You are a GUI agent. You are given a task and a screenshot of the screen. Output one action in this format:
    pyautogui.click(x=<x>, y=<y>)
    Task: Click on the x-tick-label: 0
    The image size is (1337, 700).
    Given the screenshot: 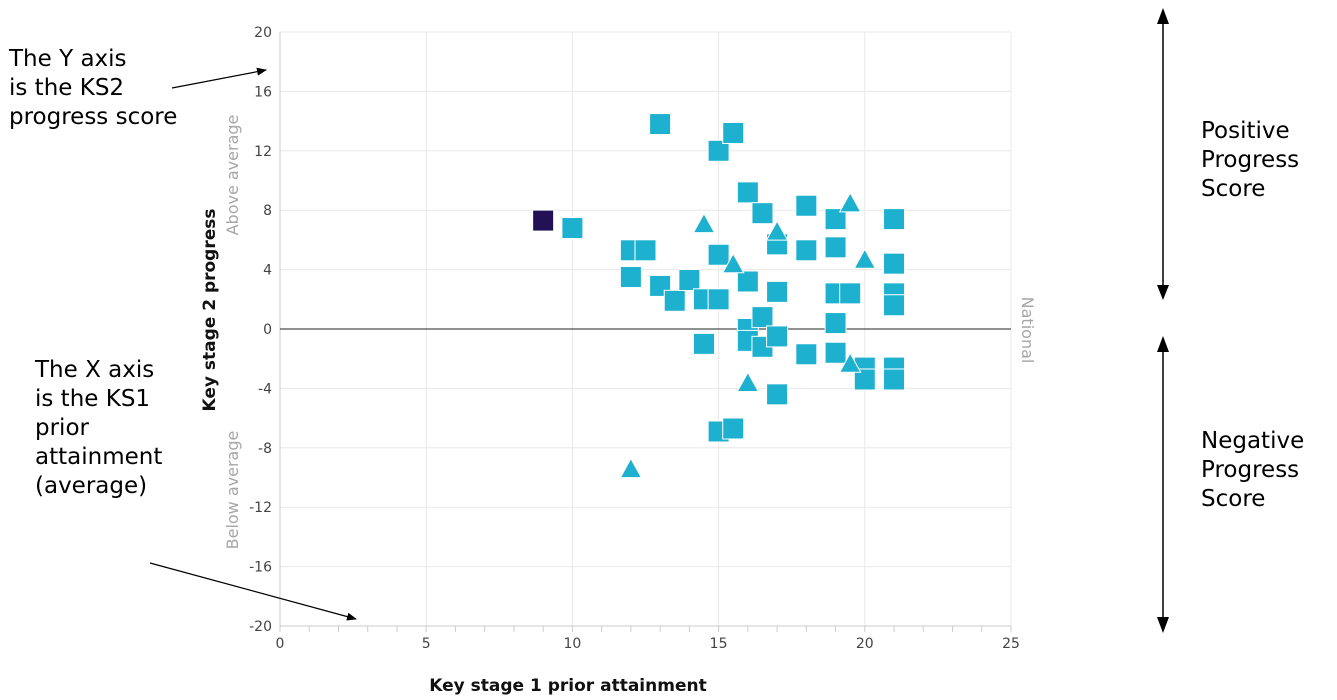 What is the action you would take?
    pyautogui.click(x=280, y=644)
    